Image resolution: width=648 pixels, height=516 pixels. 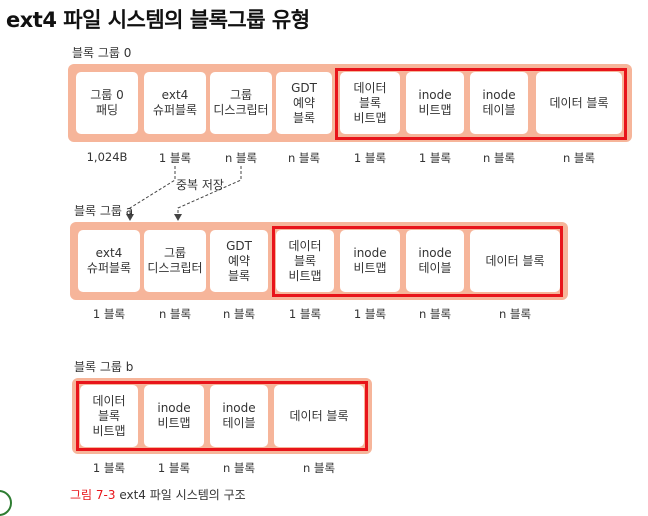 What do you see at coordinates (304, 103) in the screenshot?
I see `group-0-gdt-cell: GDT 예약 블록` at bounding box center [304, 103].